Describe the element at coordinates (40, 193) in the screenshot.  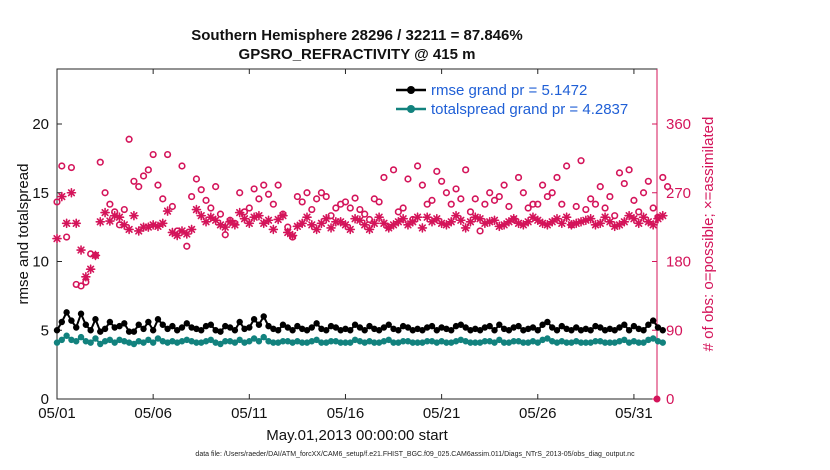
I see `y-left-tick-label: 15` at that location.